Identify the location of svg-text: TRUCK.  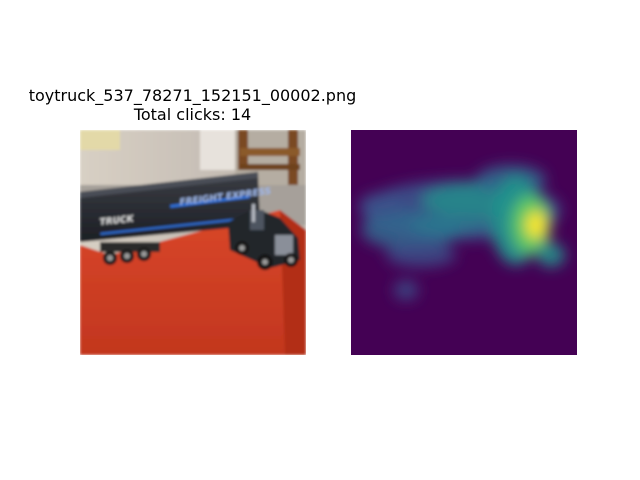
(117, 221).